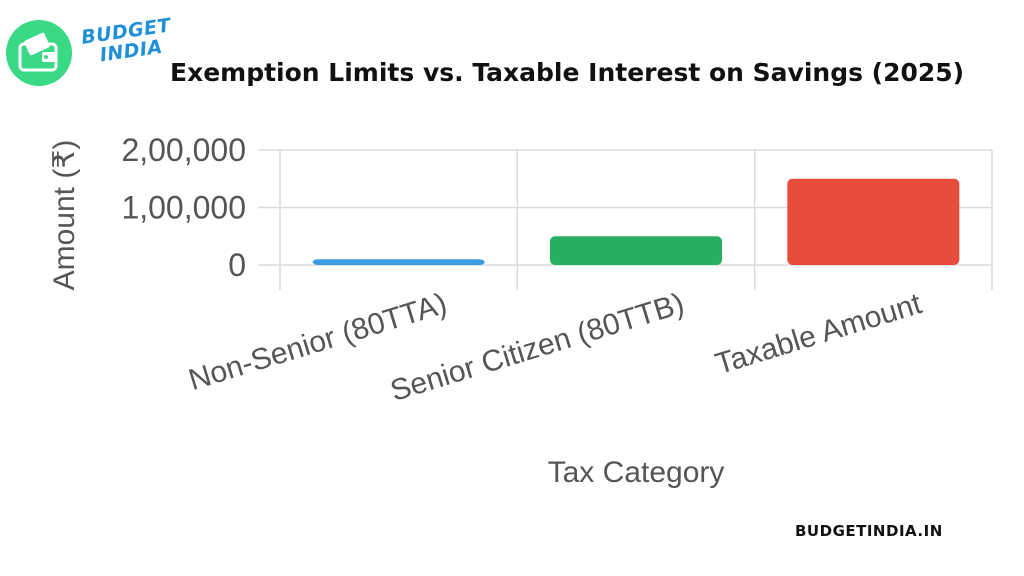 Image resolution: width=1024 pixels, height=576 pixels. I want to click on y-tick-label: 2,00,000, so click(183, 150).